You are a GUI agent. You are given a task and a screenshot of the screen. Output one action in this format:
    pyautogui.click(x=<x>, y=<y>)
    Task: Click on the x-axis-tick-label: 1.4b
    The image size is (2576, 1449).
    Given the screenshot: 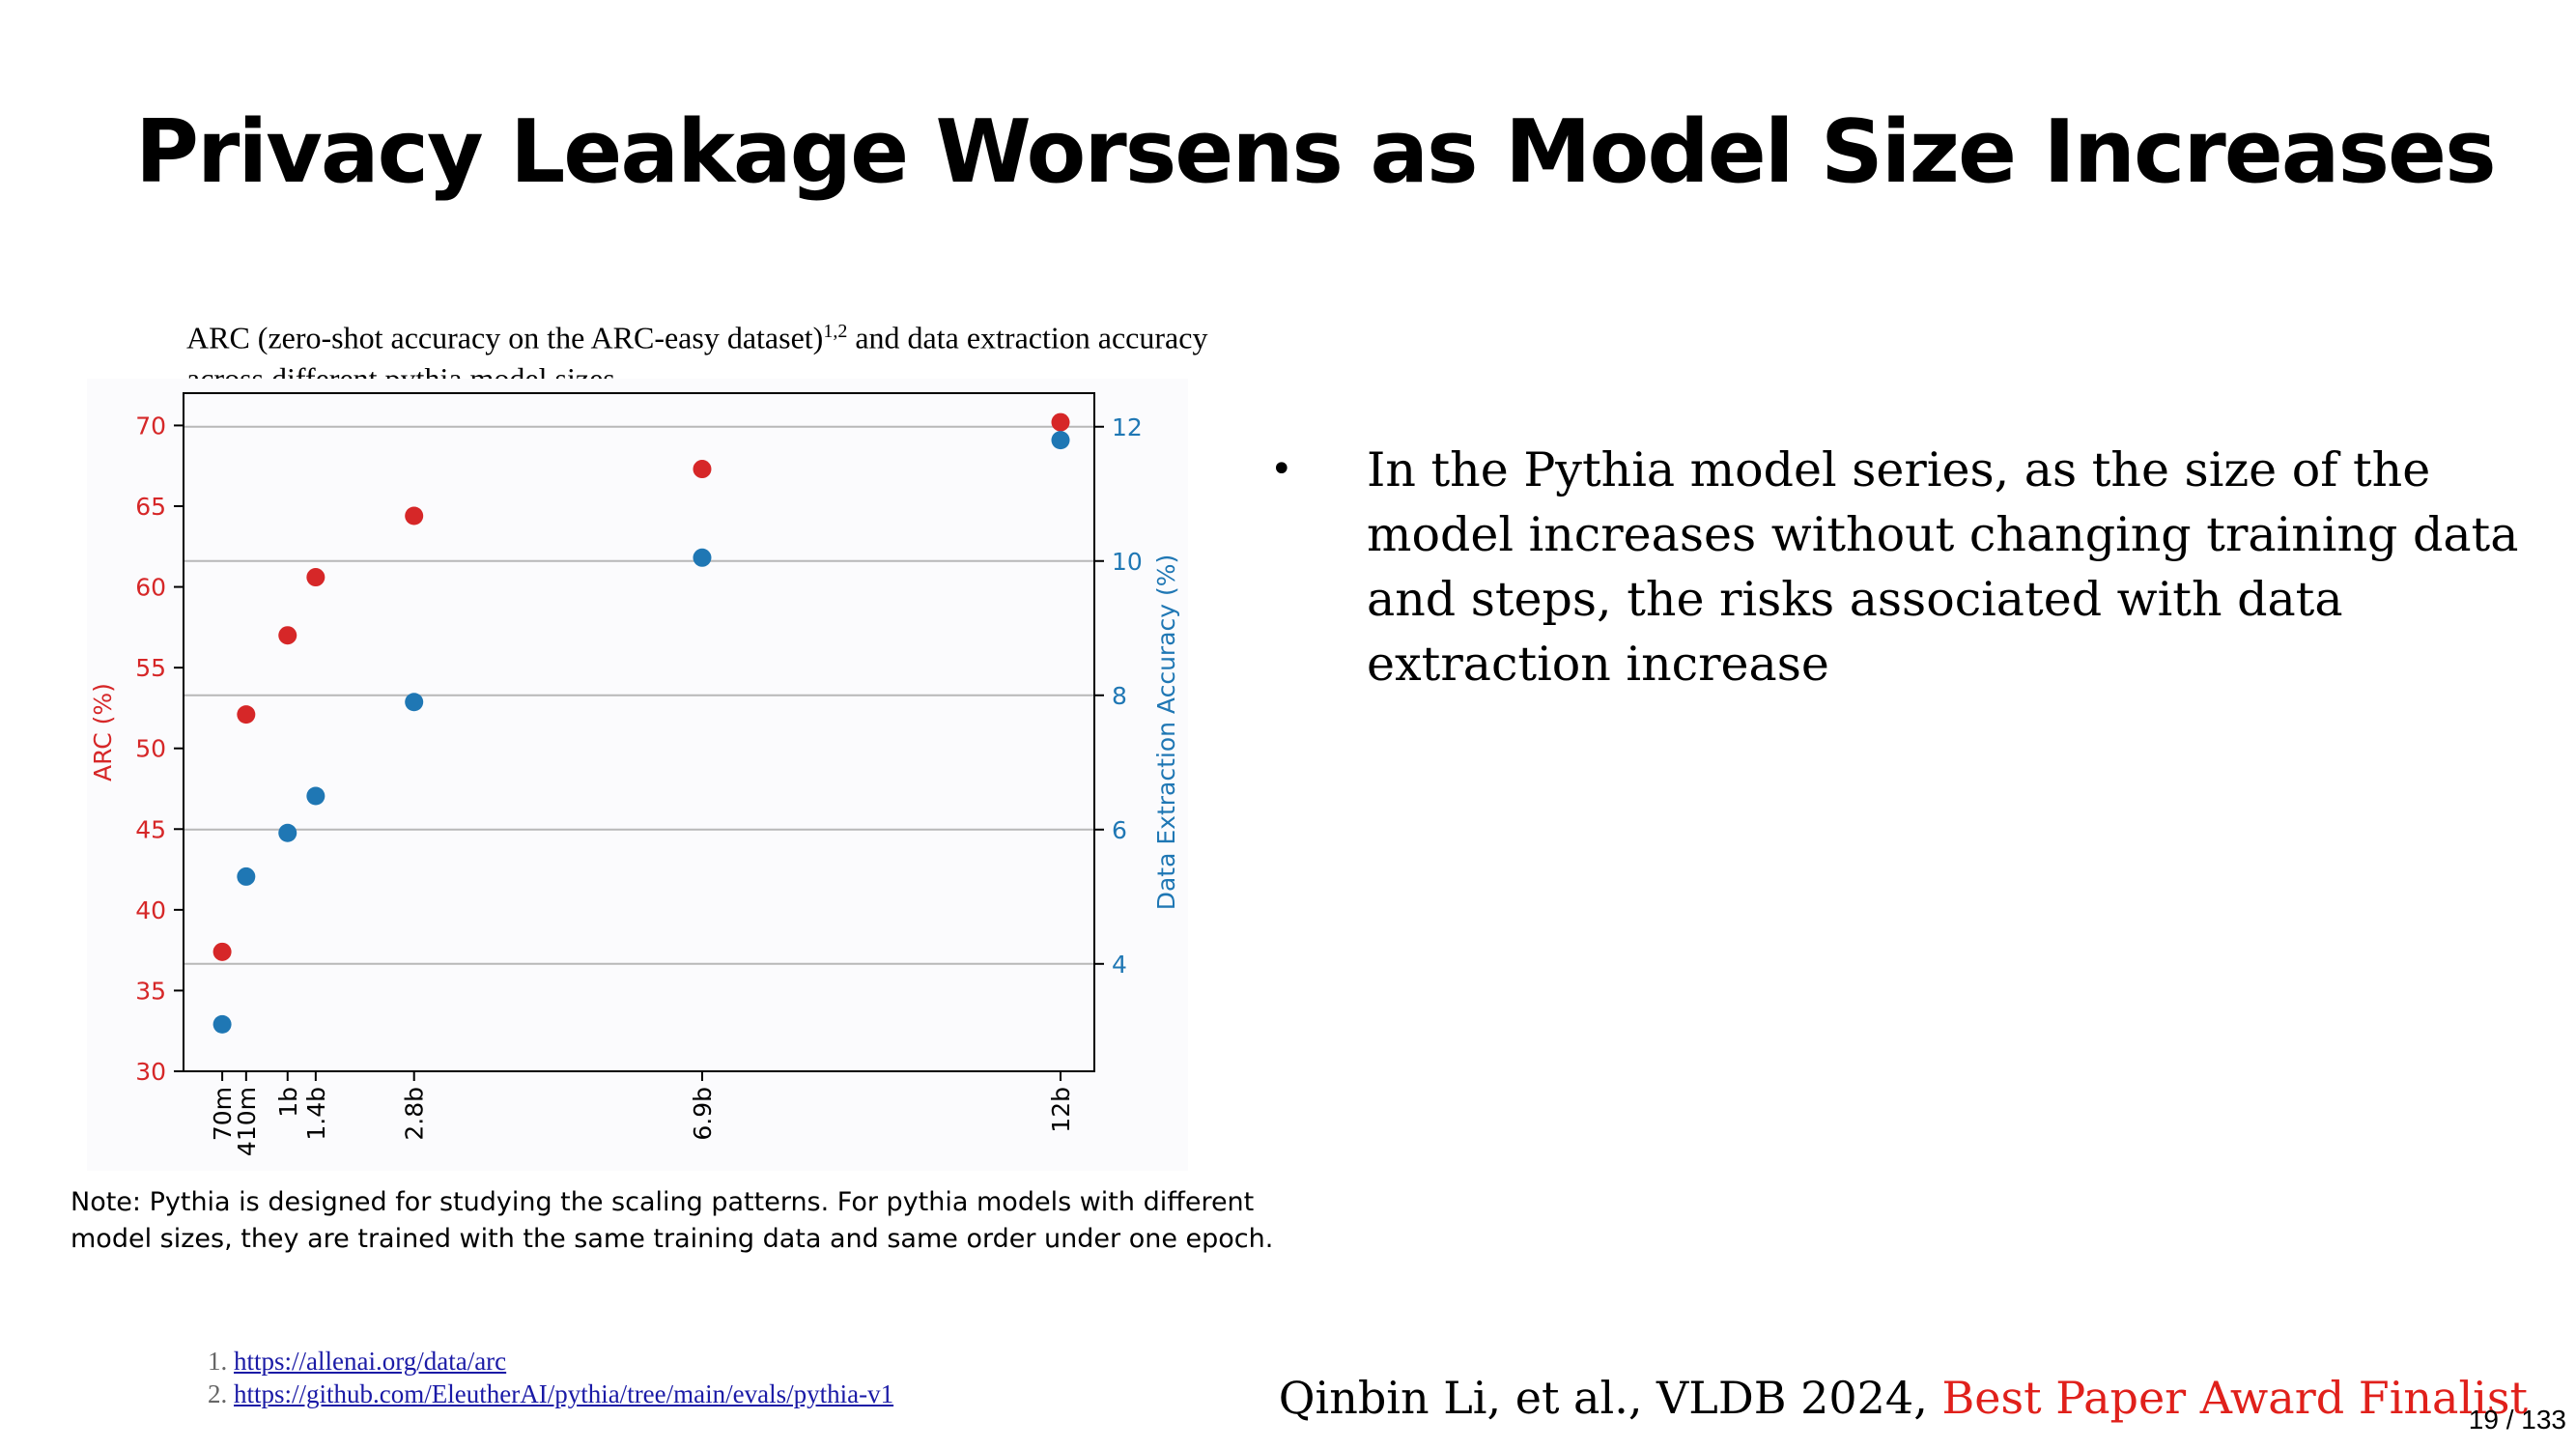 What is the action you would take?
    pyautogui.click(x=316, y=1114)
    